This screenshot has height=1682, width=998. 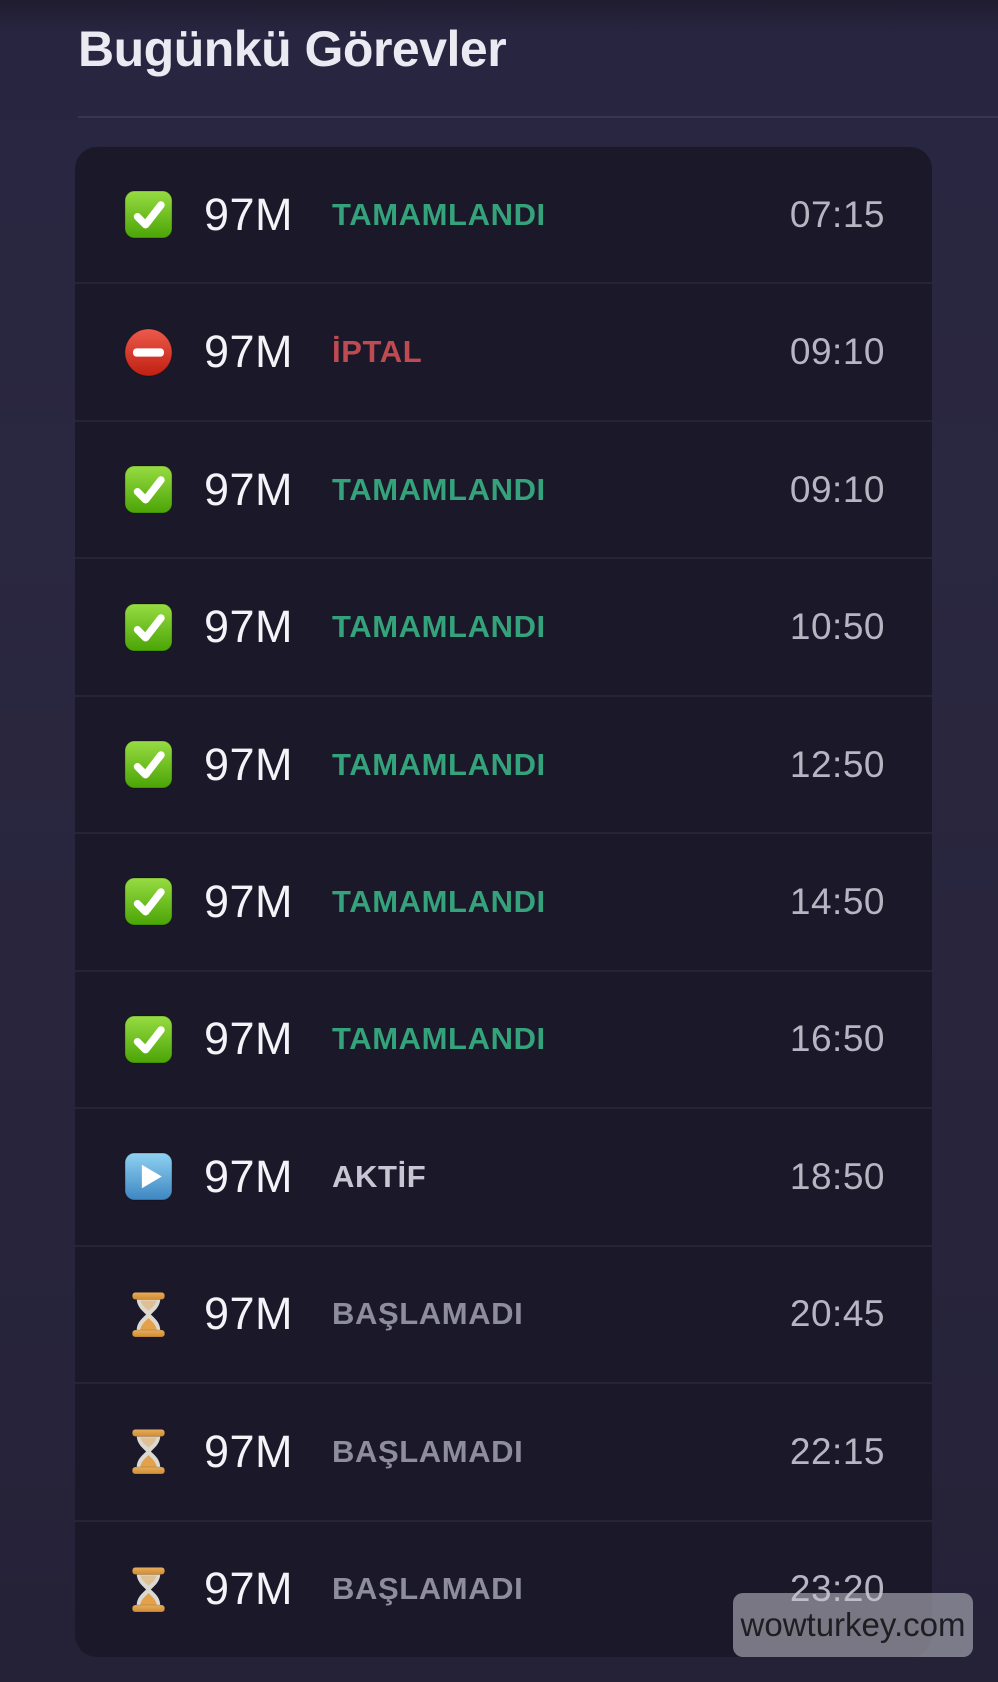 I want to click on task-row: 97M BAŞLAMADI 22:15, so click(x=503, y=1450).